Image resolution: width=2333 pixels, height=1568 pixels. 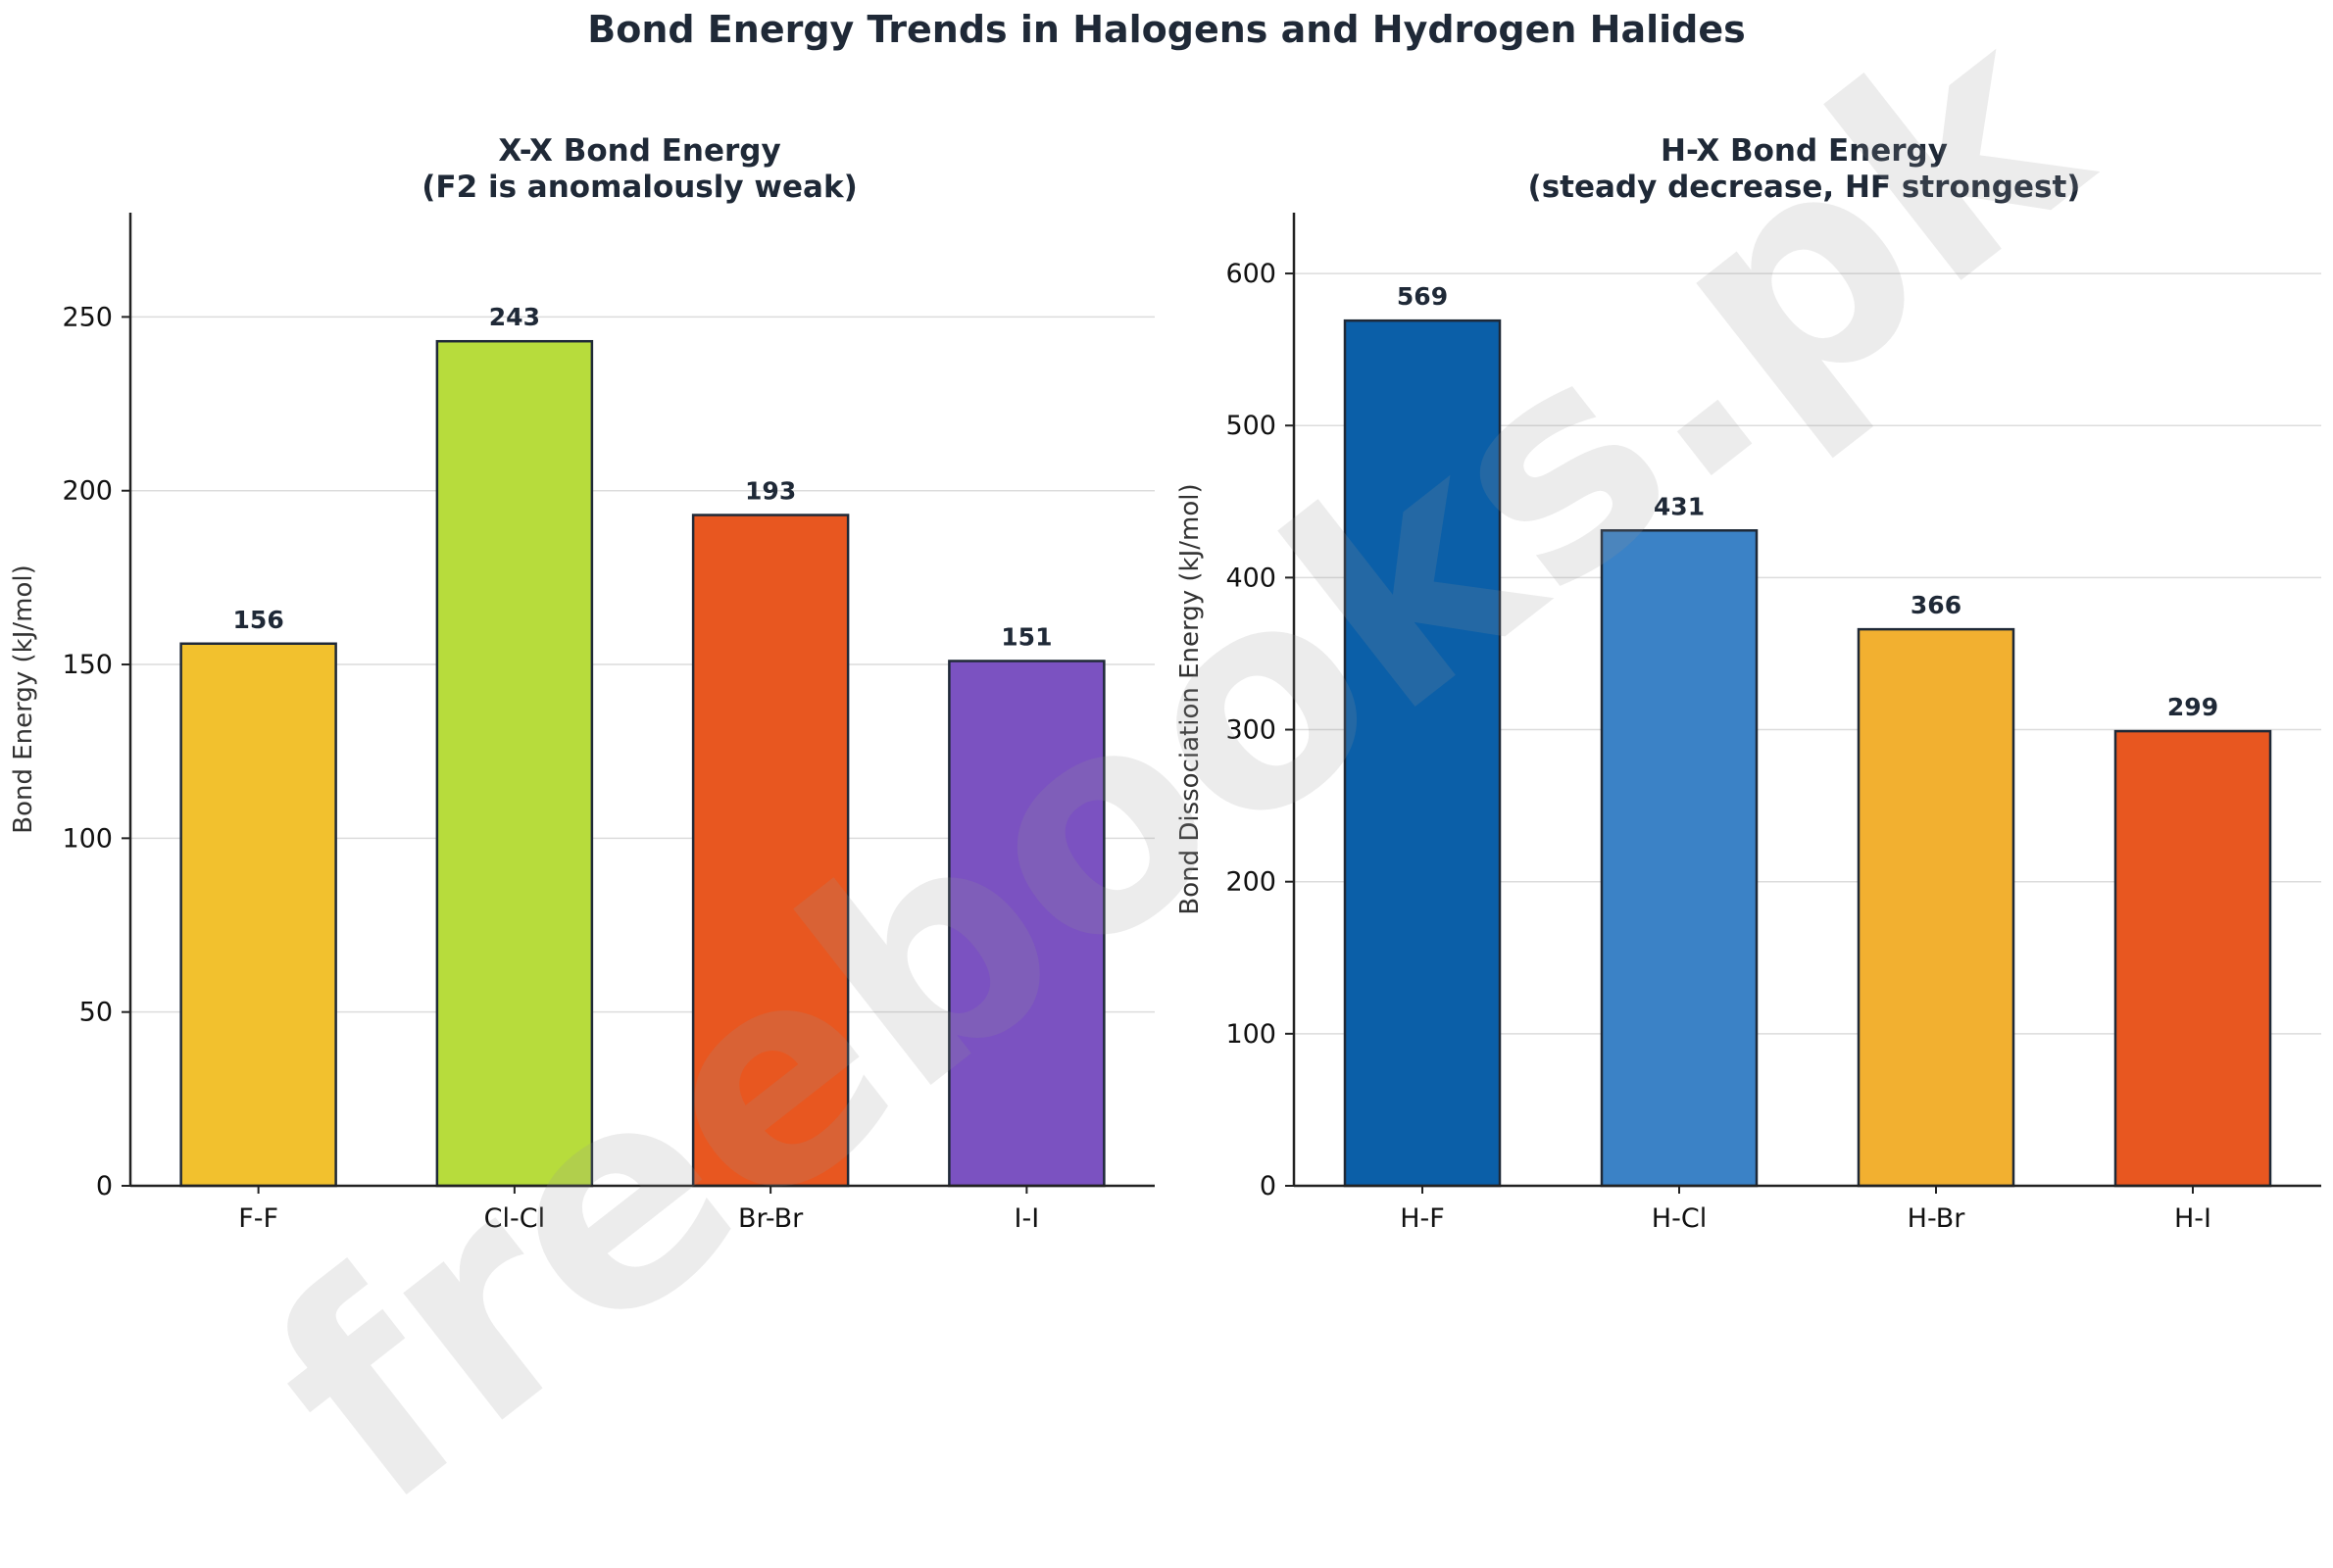 What do you see at coordinates (87, 491) in the screenshot?
I see `left-ytick-label: 200` at bounding box center [87, 491].